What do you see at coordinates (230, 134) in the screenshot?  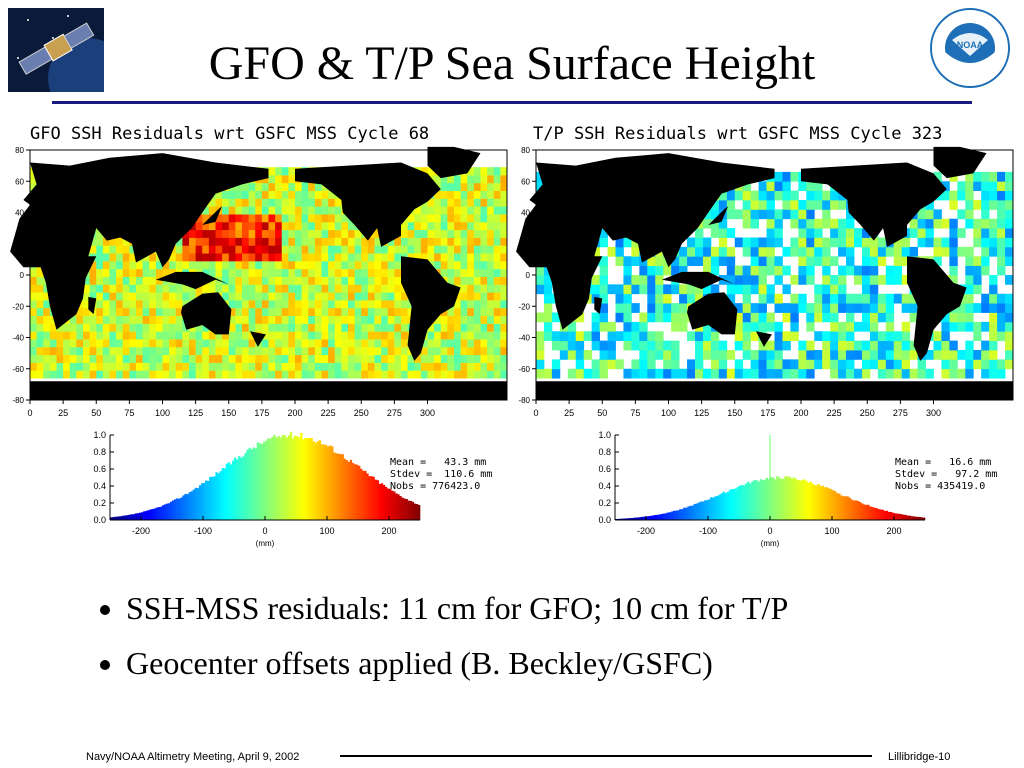 I see `map-left-title: GFO SSH Residuals wrt GSFC MSS Cycle 68` at bounding box center [230, 134].